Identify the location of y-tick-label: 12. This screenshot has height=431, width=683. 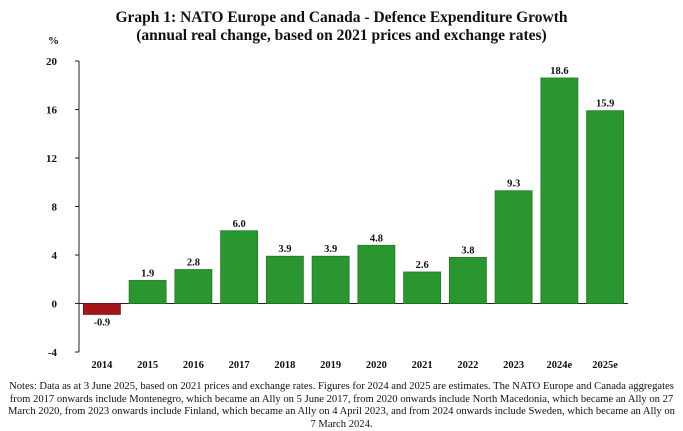
(52, 159).